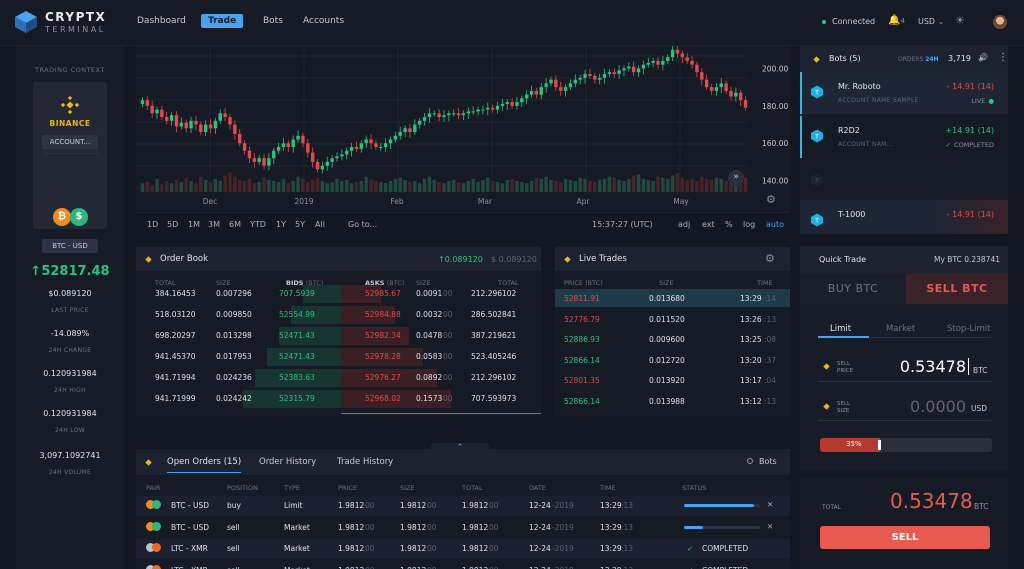 The height and width of the screenshot is (569, 1024). Describe the element at coordinates (775, 224) in the screenshot. I see `opt-auto: auto` at that location.